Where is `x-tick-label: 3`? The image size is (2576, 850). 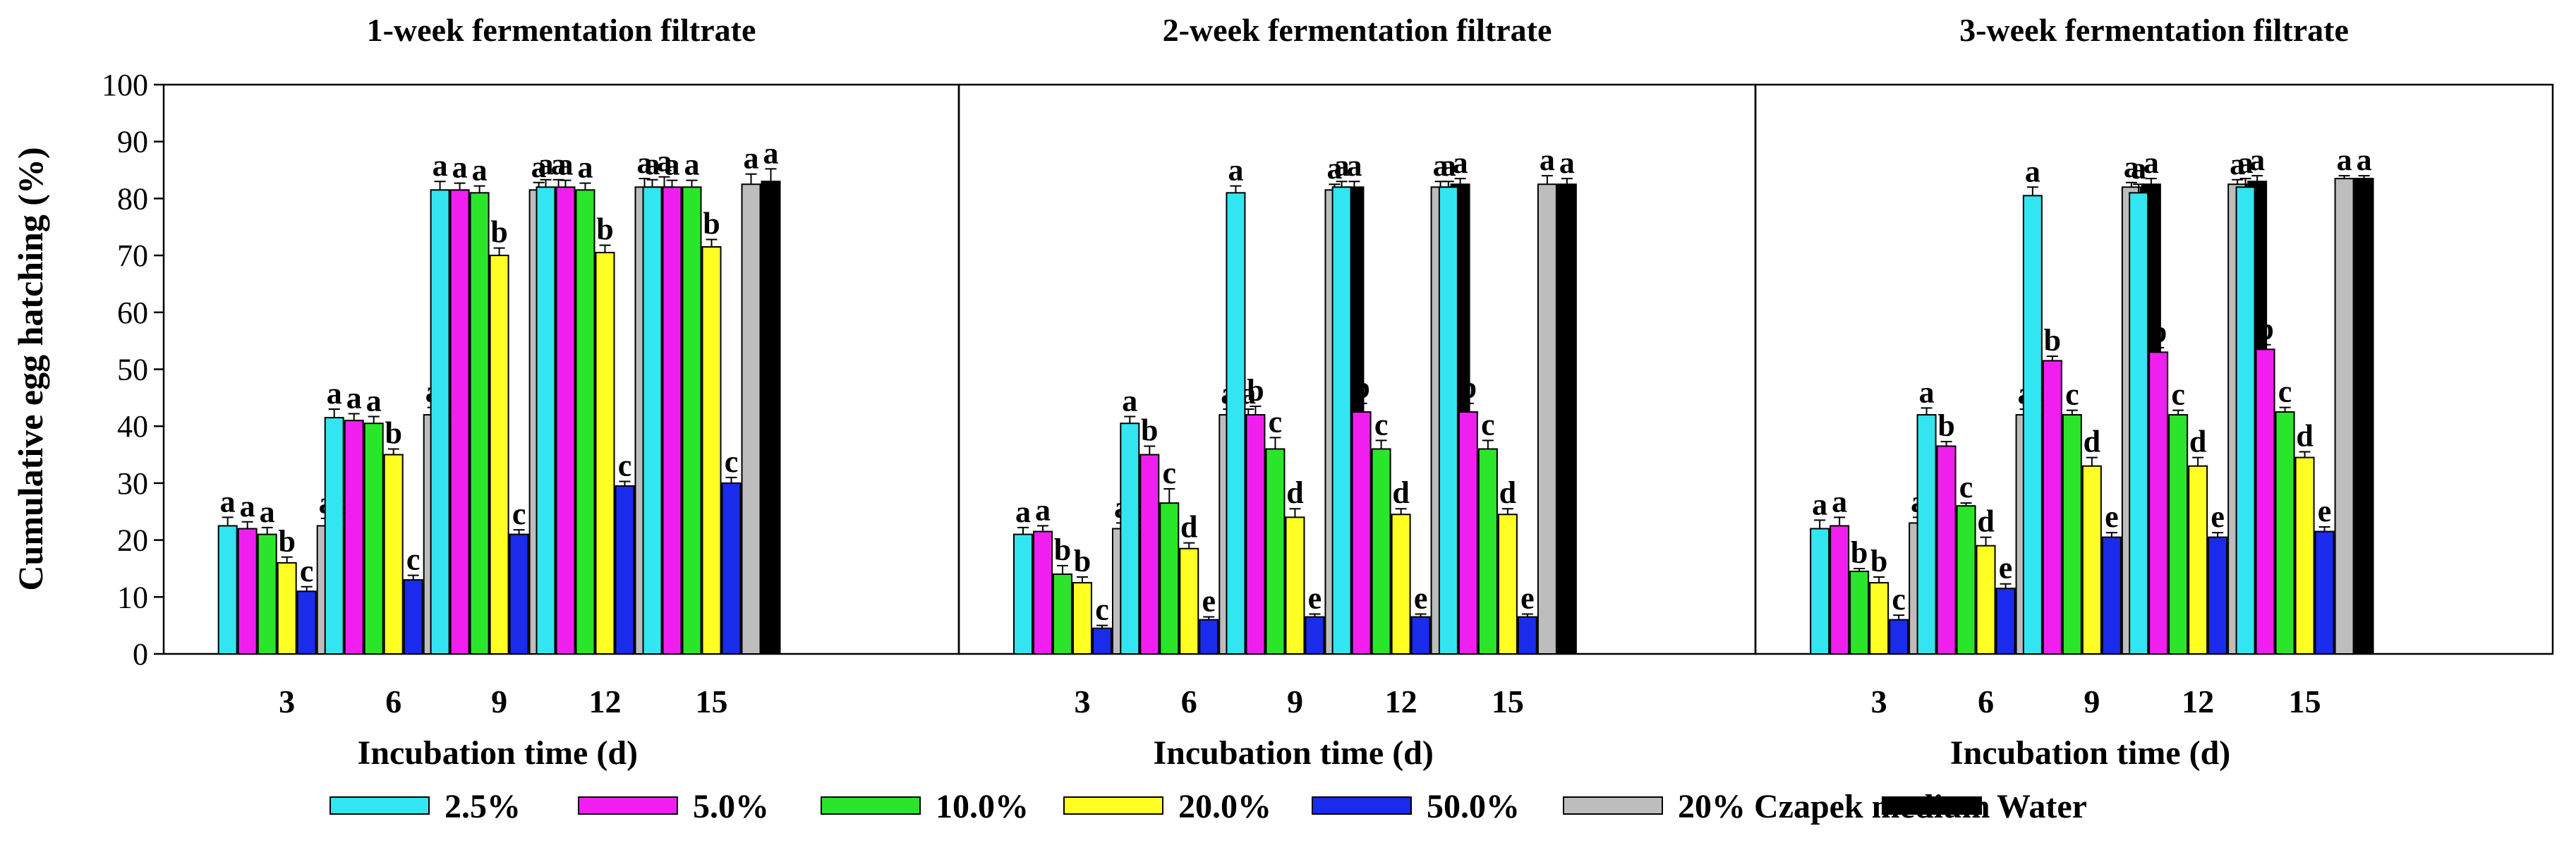
x-tick-label: 3 is located at coordinates (1082, 702).